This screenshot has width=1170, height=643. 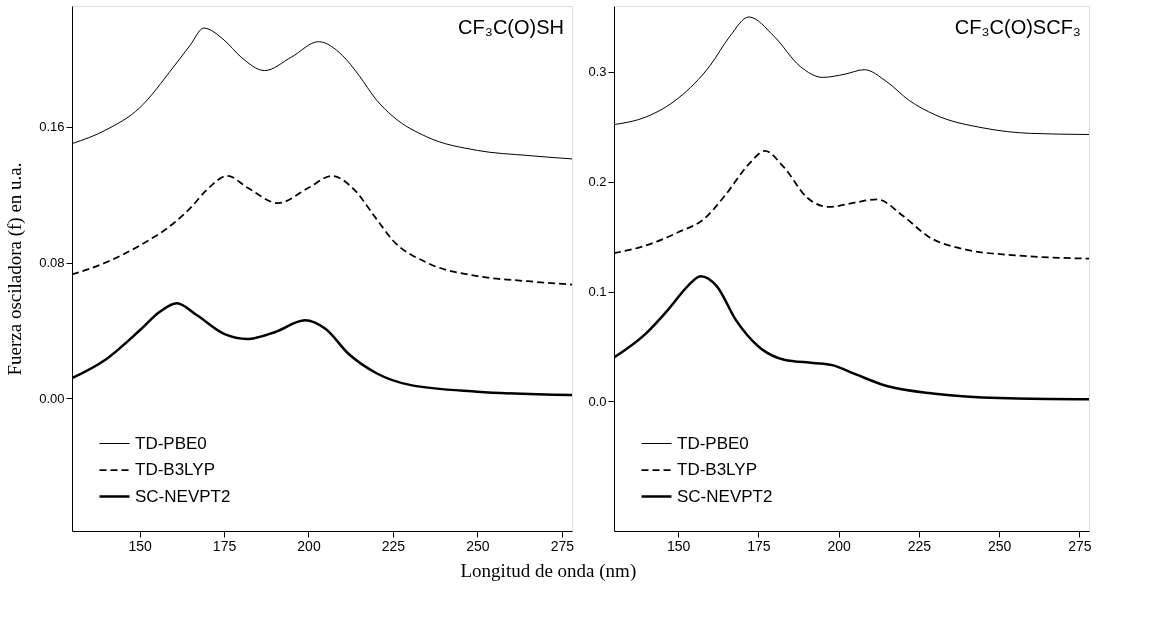 I want to click on y-tick-label: 0.08, so click(x=52, y=263).